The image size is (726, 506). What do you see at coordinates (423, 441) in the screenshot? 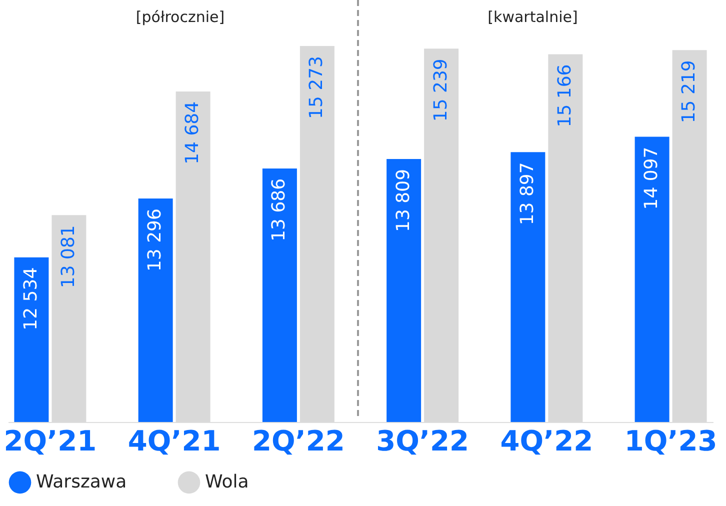
I see `x-tick-label: 3Q’22` at bounding box center [423, 441].